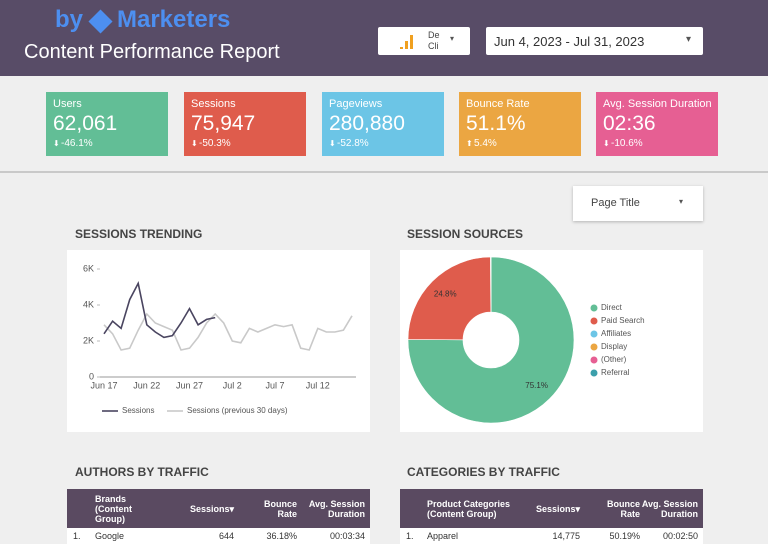 The image size is (768, 544). What do you see at coordinates (498, 104) in the screenshot?
I see `kpi-label: Bounce Rate` at bounding box center [498, 104].